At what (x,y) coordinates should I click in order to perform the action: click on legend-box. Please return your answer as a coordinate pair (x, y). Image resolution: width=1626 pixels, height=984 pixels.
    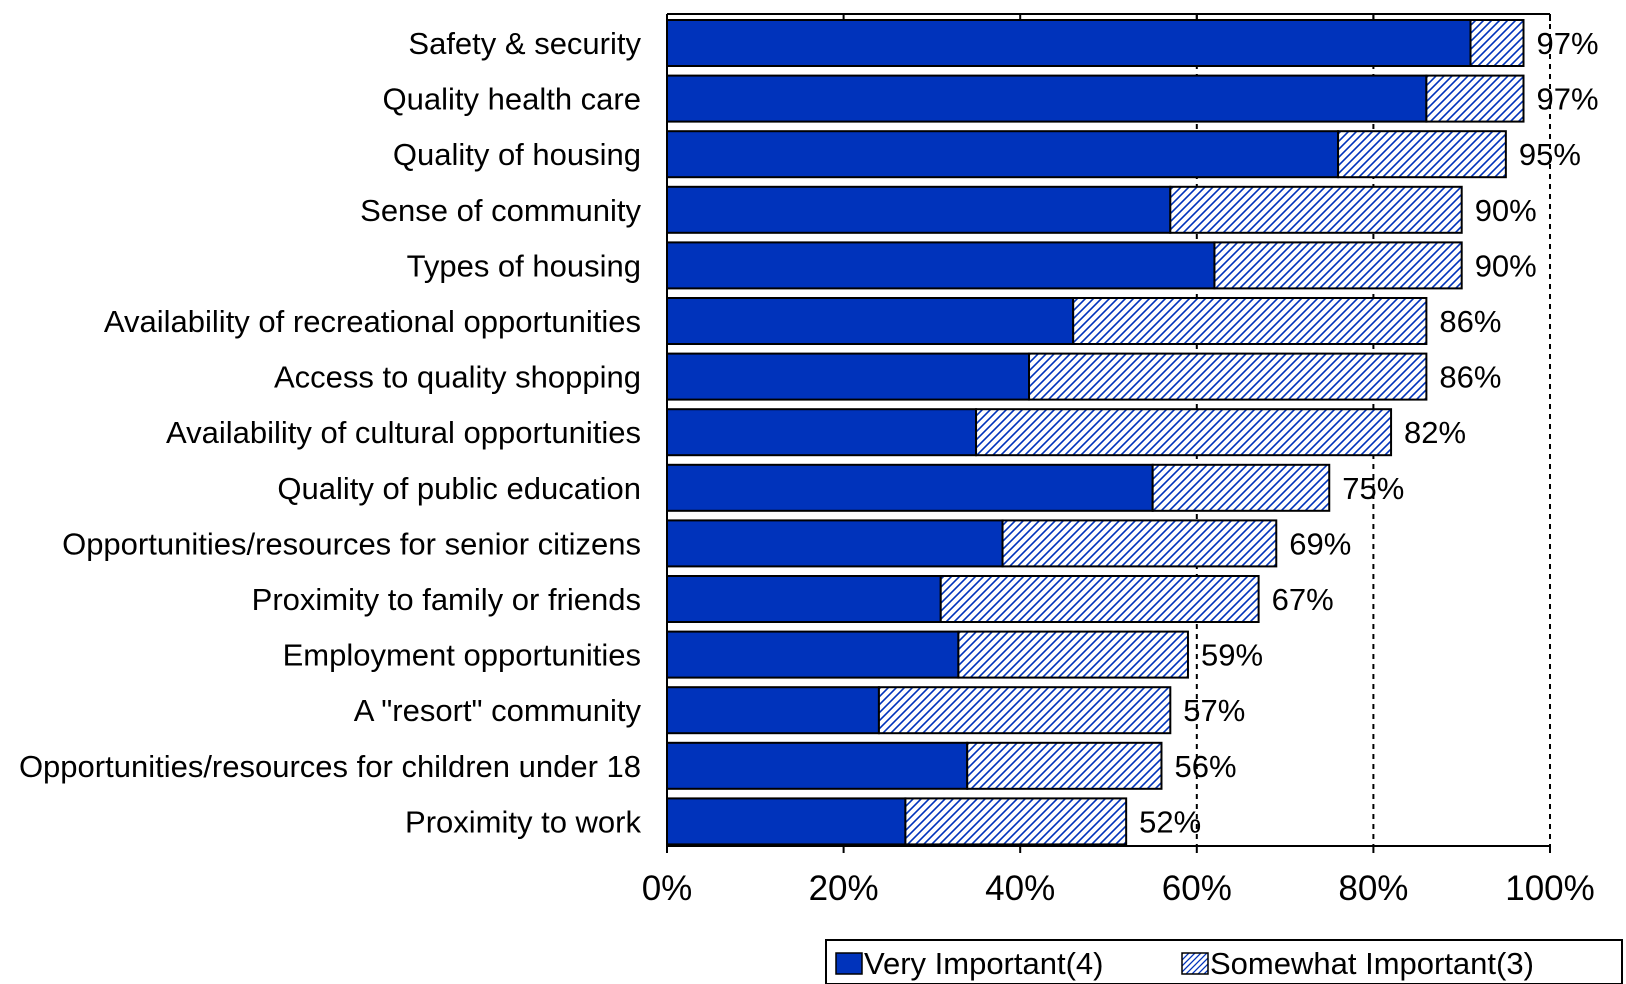
    Looking at the image, I should click on (1224, 961).